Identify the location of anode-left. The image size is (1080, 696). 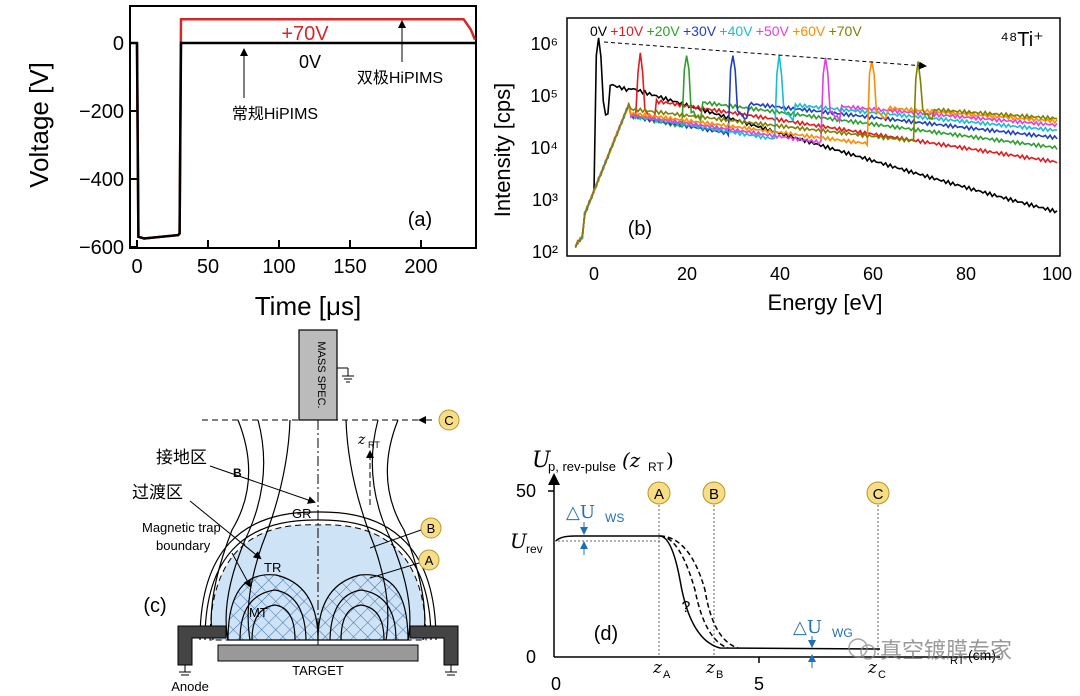
(202, 645).